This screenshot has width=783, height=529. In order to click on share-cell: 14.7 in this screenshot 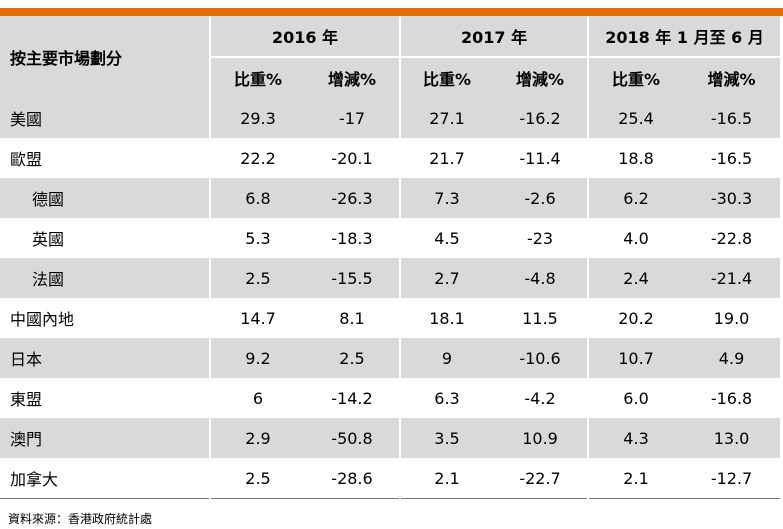, I will do `click(257, 318)`.